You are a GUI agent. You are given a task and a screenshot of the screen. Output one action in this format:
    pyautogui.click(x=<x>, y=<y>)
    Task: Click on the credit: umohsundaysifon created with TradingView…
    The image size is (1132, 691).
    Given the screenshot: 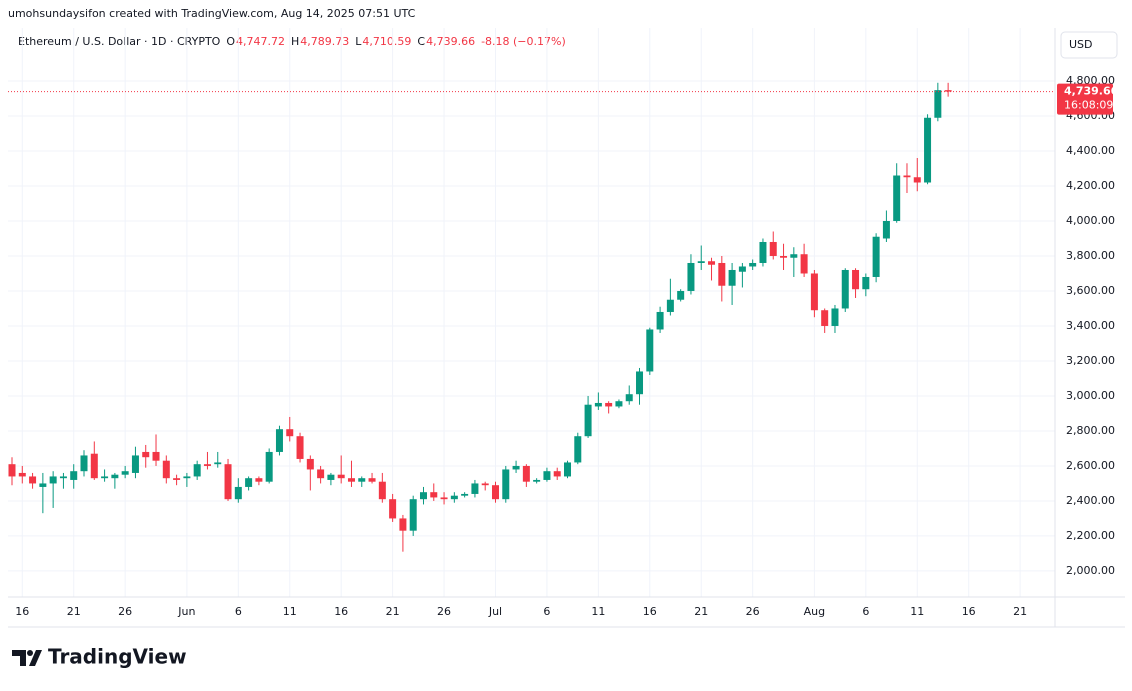 What is the action you would take?
    pyautogui.click(x=212, y=13)
    